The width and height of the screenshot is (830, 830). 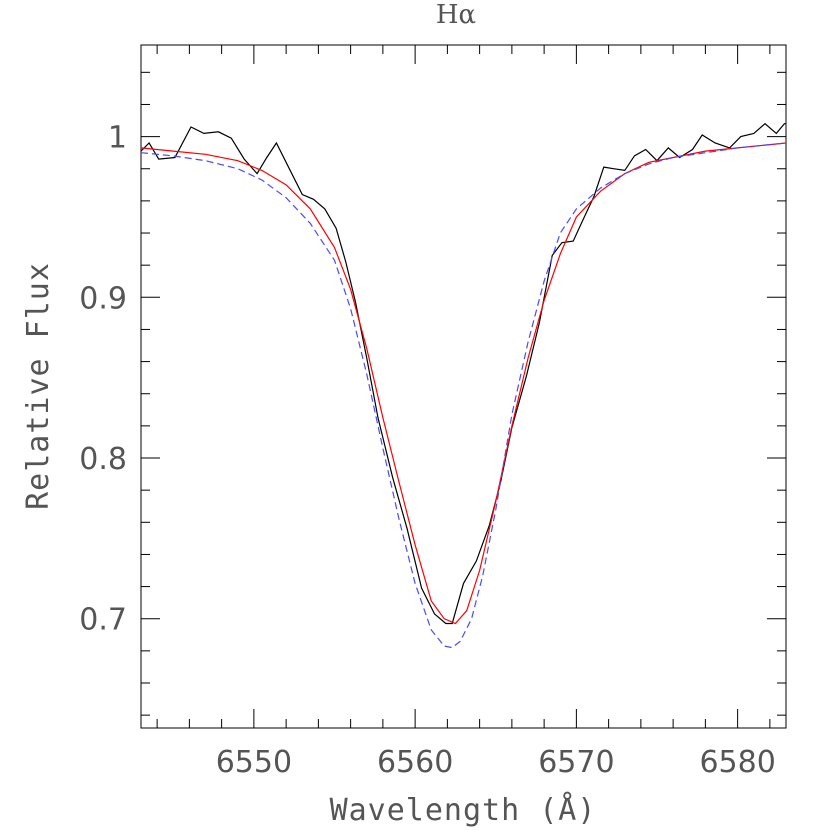 I want to click on x-tick-label: 6550, so click(x=254, y=762).